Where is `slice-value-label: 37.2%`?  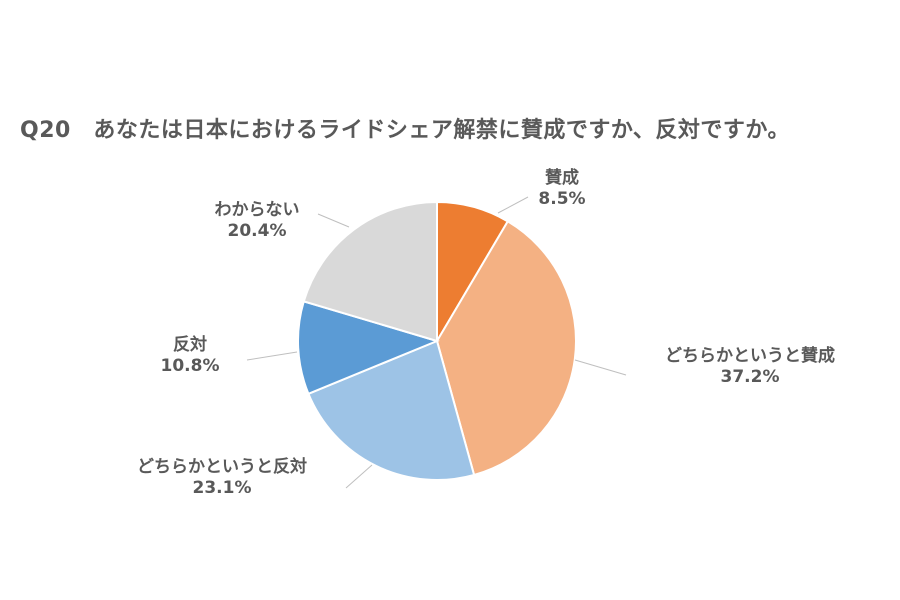 slice-value-label: 37.2% is located at coordinates (750, 377).